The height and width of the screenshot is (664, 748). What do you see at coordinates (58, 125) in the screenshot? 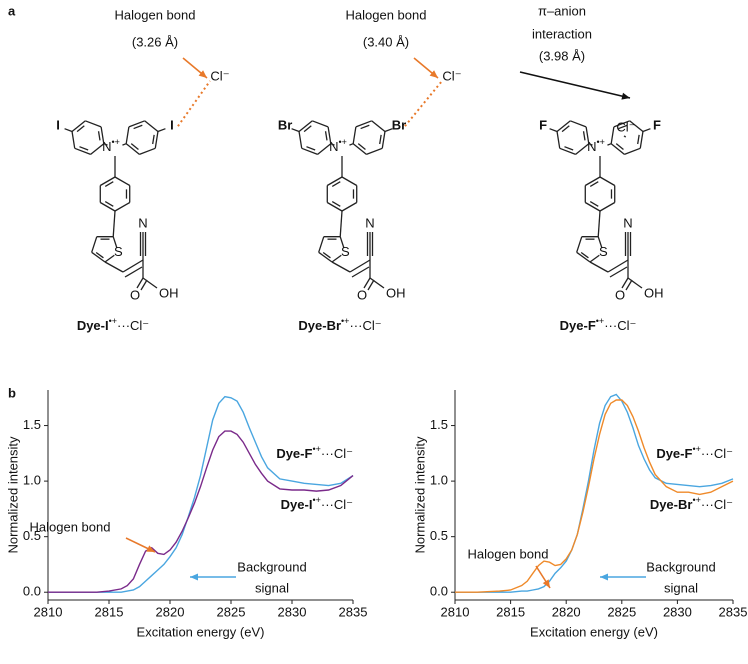
I see `halogen-label: I` at bounding box center [58, 125].